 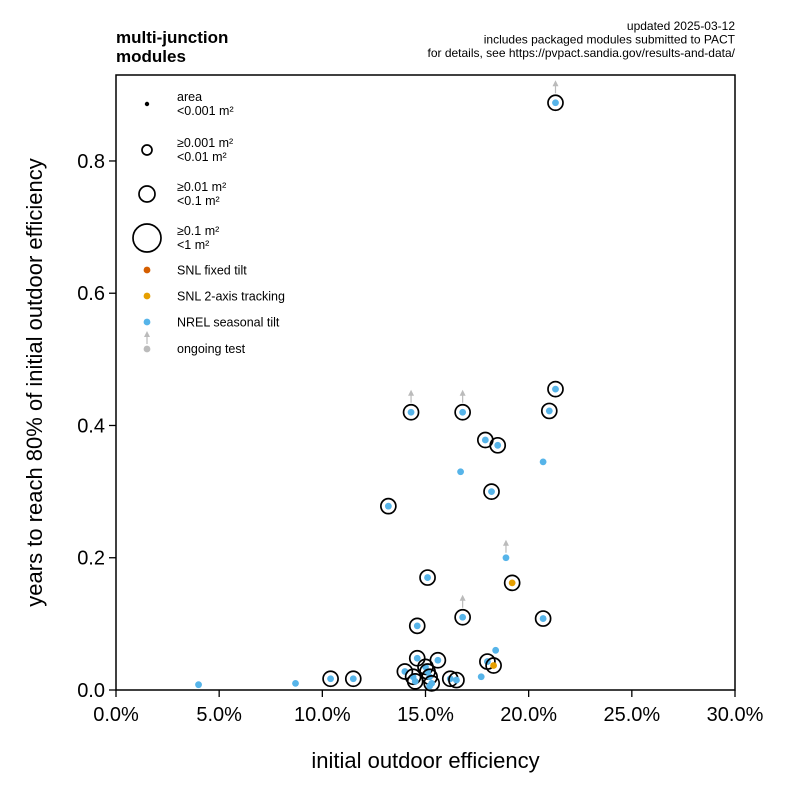 I want to click on legend-size-entry: ≥0.001 m²<0.01 m², so click(x=187, y=150).